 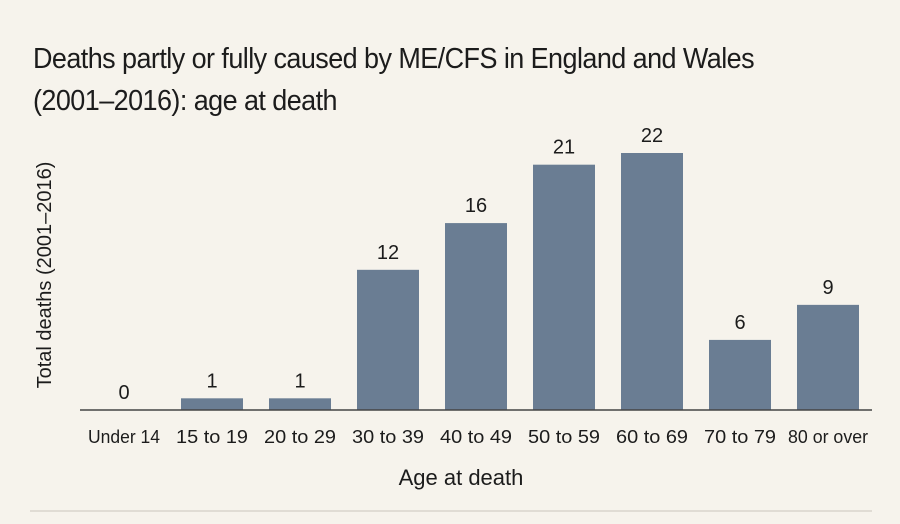 I want to click on data-label-2: 1, so click(x=299, y=381).